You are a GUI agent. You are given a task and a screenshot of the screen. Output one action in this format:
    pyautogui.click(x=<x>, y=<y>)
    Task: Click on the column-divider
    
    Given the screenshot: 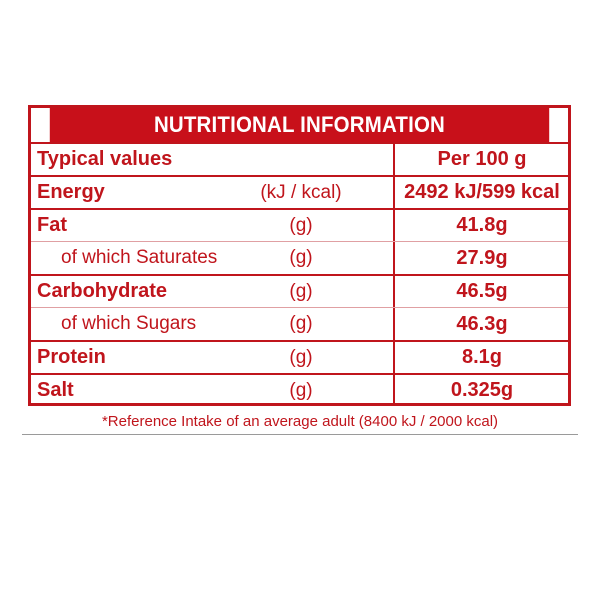 What is the action you would take?
    pyautogui.click(x=394, y=272)
    